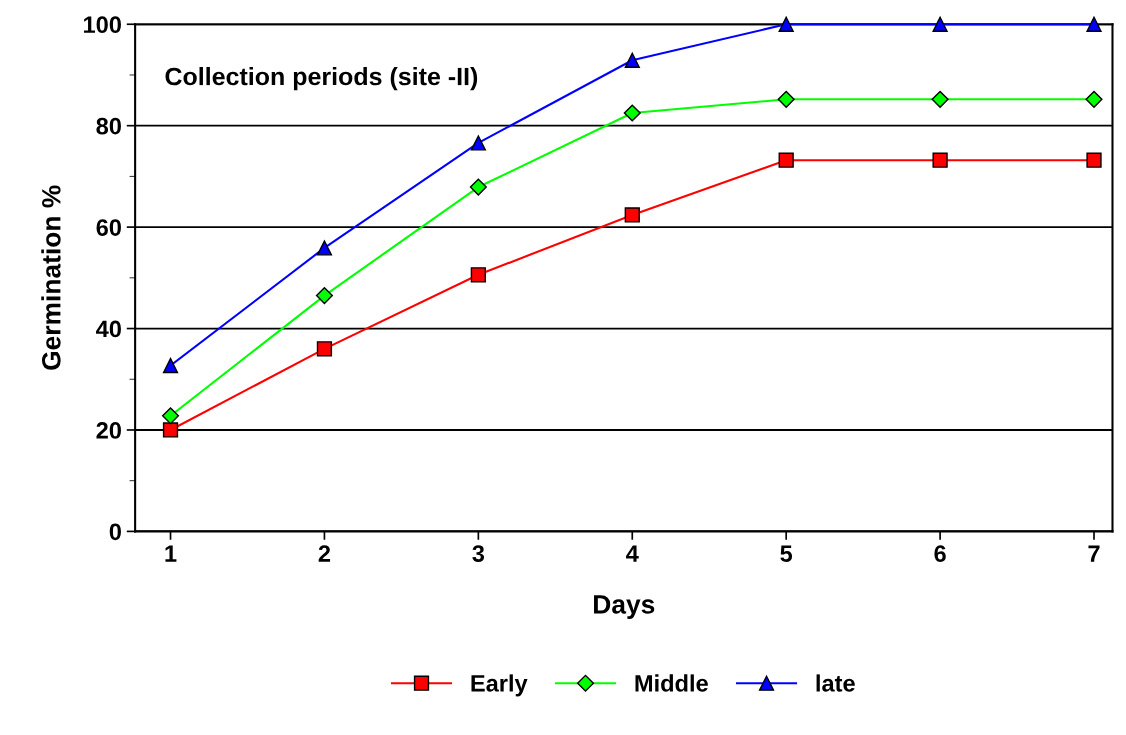  Describe the element at coordinates (499, 685) in the screenshot. I see `legend-label: Early` at that location.